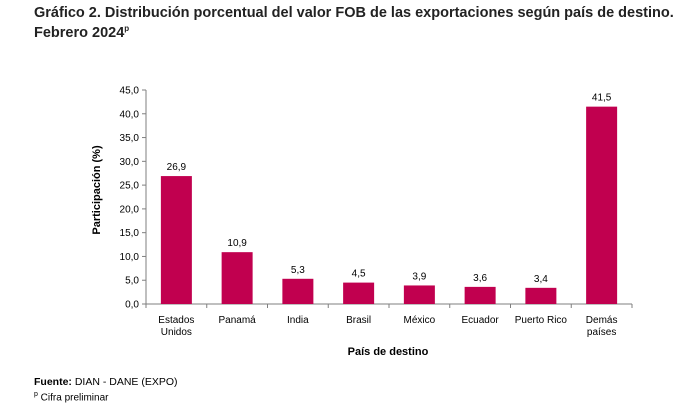  Describe the element at coordinates (176, 326) in the screenshot. I see `x-tick-label: Estados Unidos` at that location.